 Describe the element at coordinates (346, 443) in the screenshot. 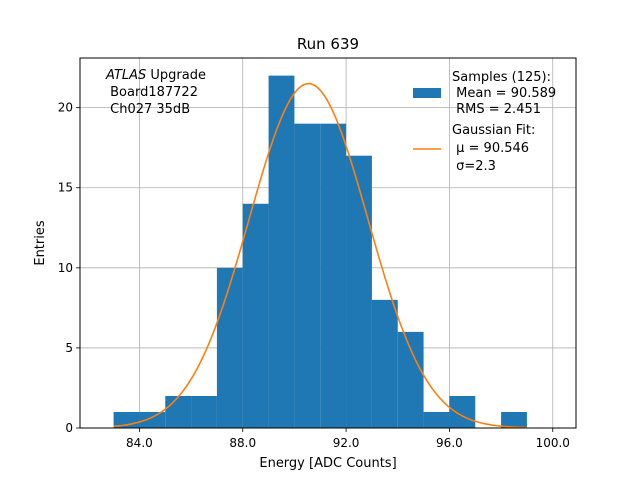

I see `x-tick-label-2: 92.0` at that location.